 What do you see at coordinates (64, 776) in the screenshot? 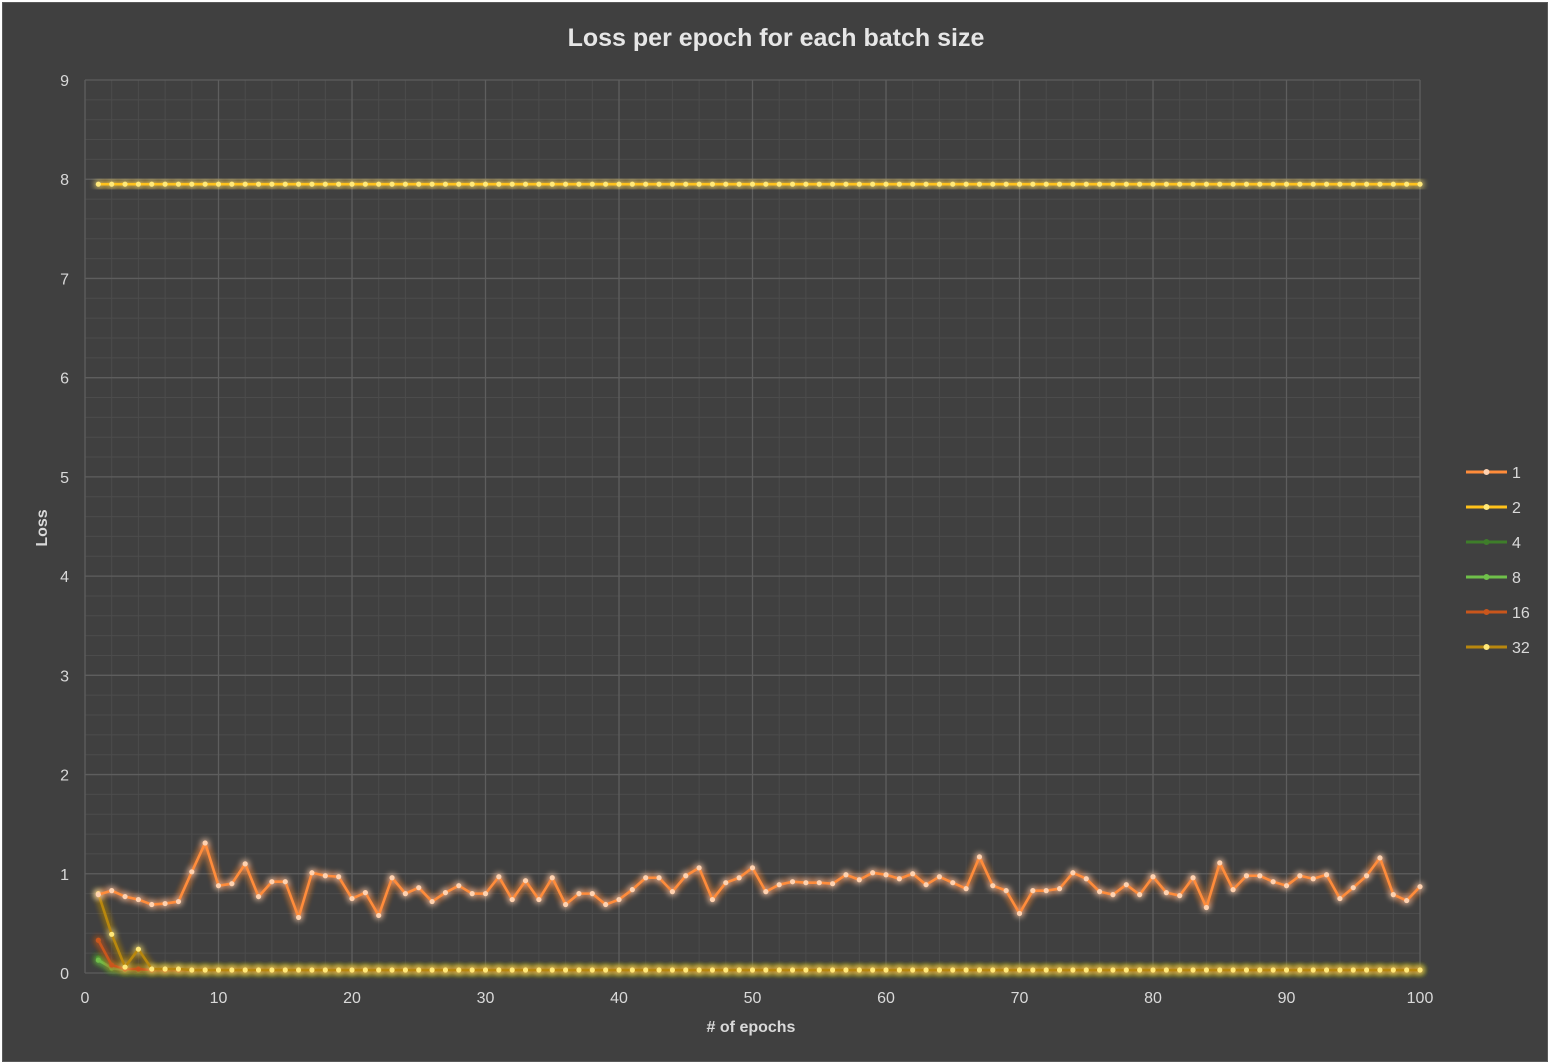
I see `y-tick-label: 2` at bounding box center [64, 776].